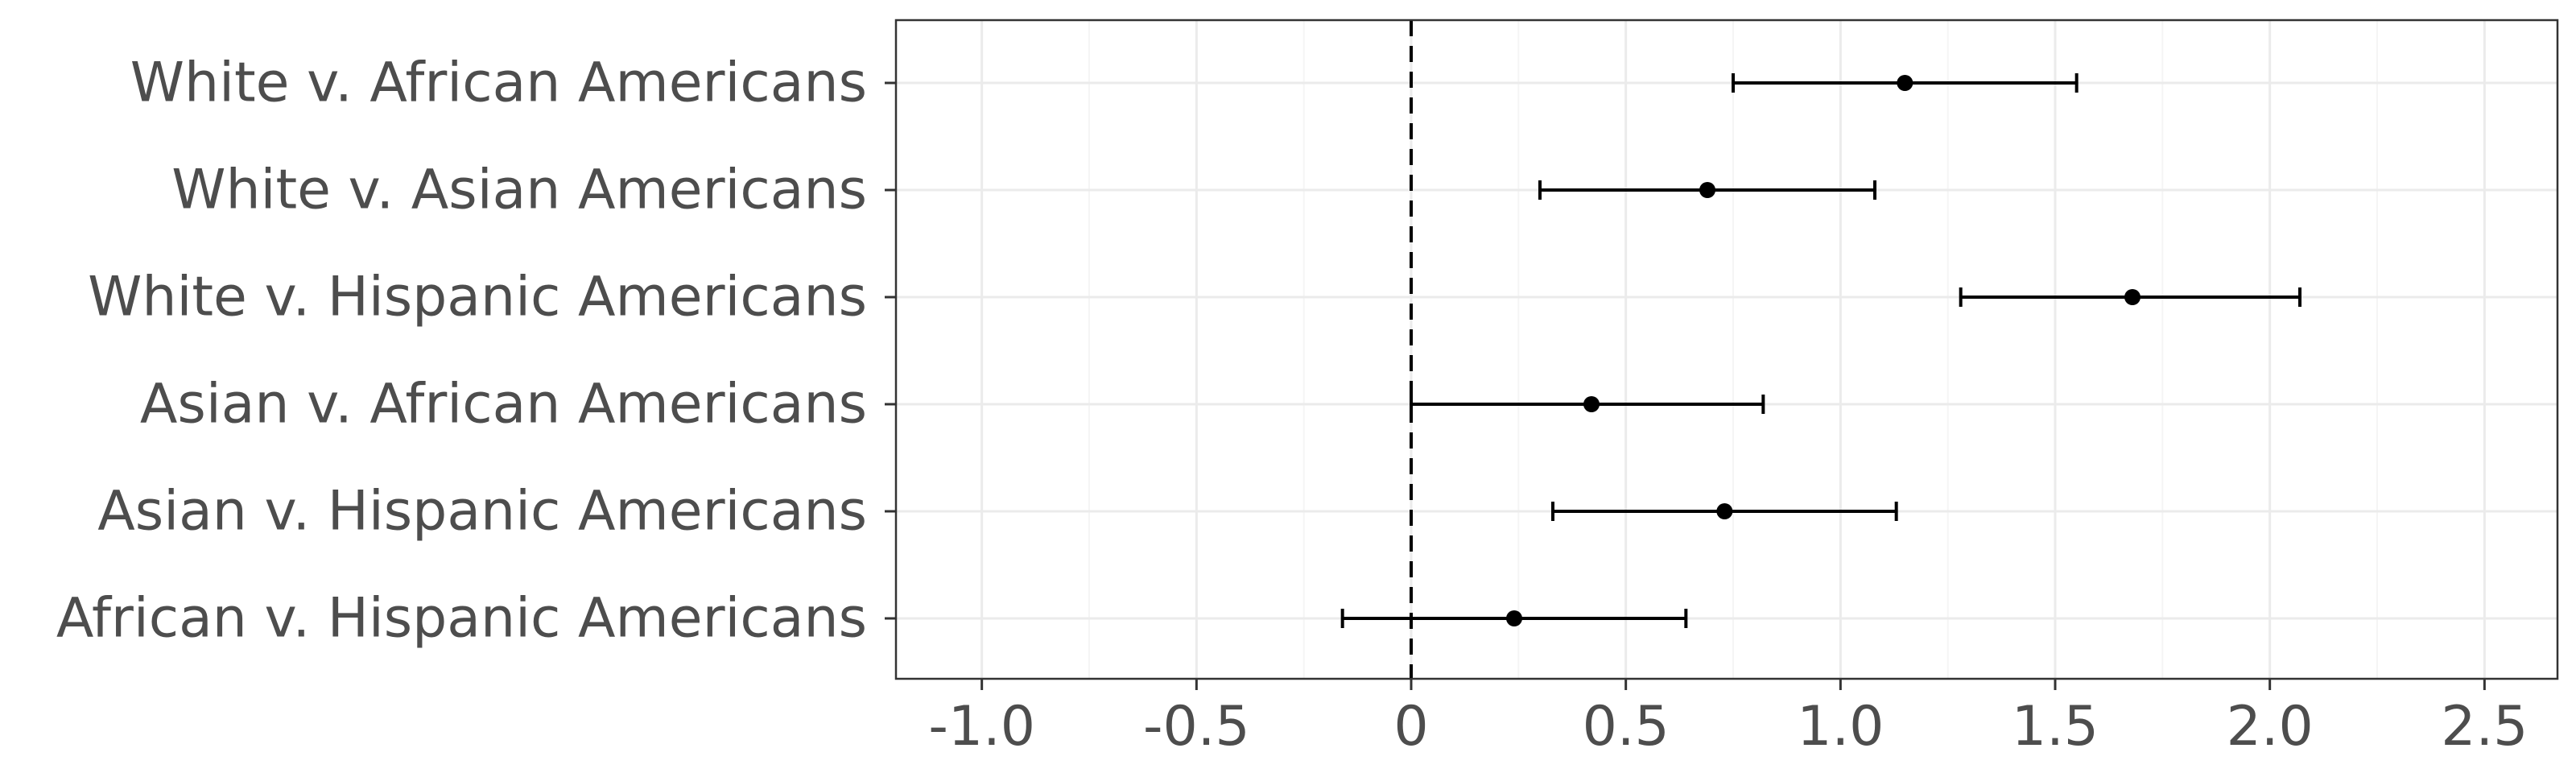  Describe the element at coordinates (1196, 727) in the screenshot. I see `x-tick-label: -0.5` at that location.